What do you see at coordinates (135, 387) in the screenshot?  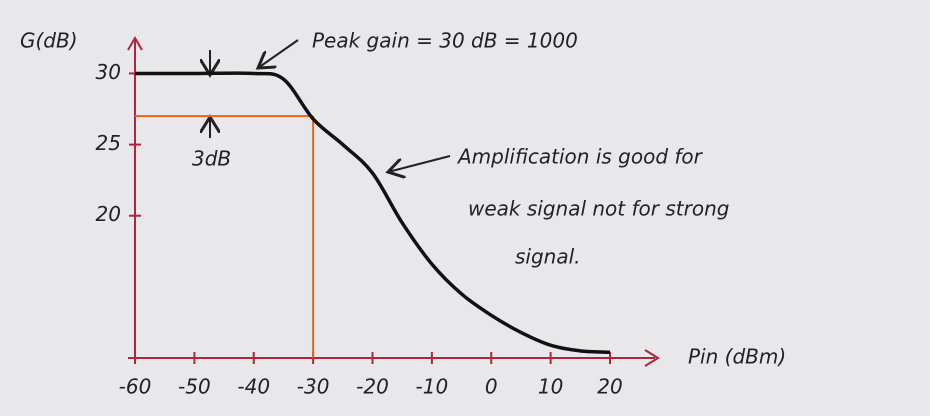 I see `x-tick-label: -60` at bounding box center [135, 387].